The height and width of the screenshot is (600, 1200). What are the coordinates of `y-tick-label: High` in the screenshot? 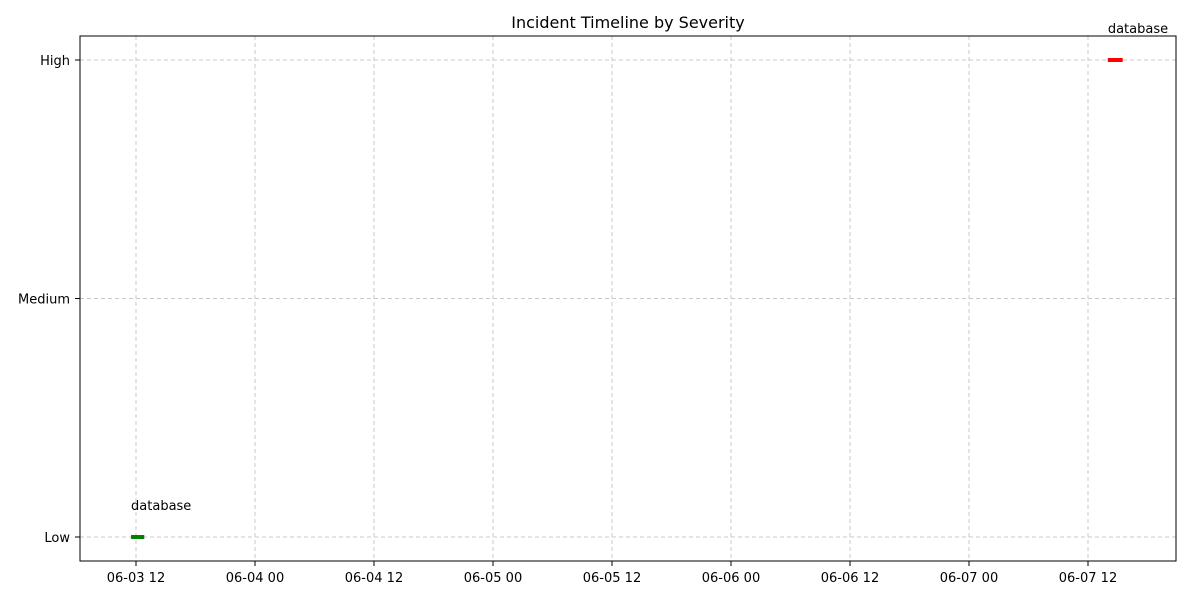 It's located at (55, 61).